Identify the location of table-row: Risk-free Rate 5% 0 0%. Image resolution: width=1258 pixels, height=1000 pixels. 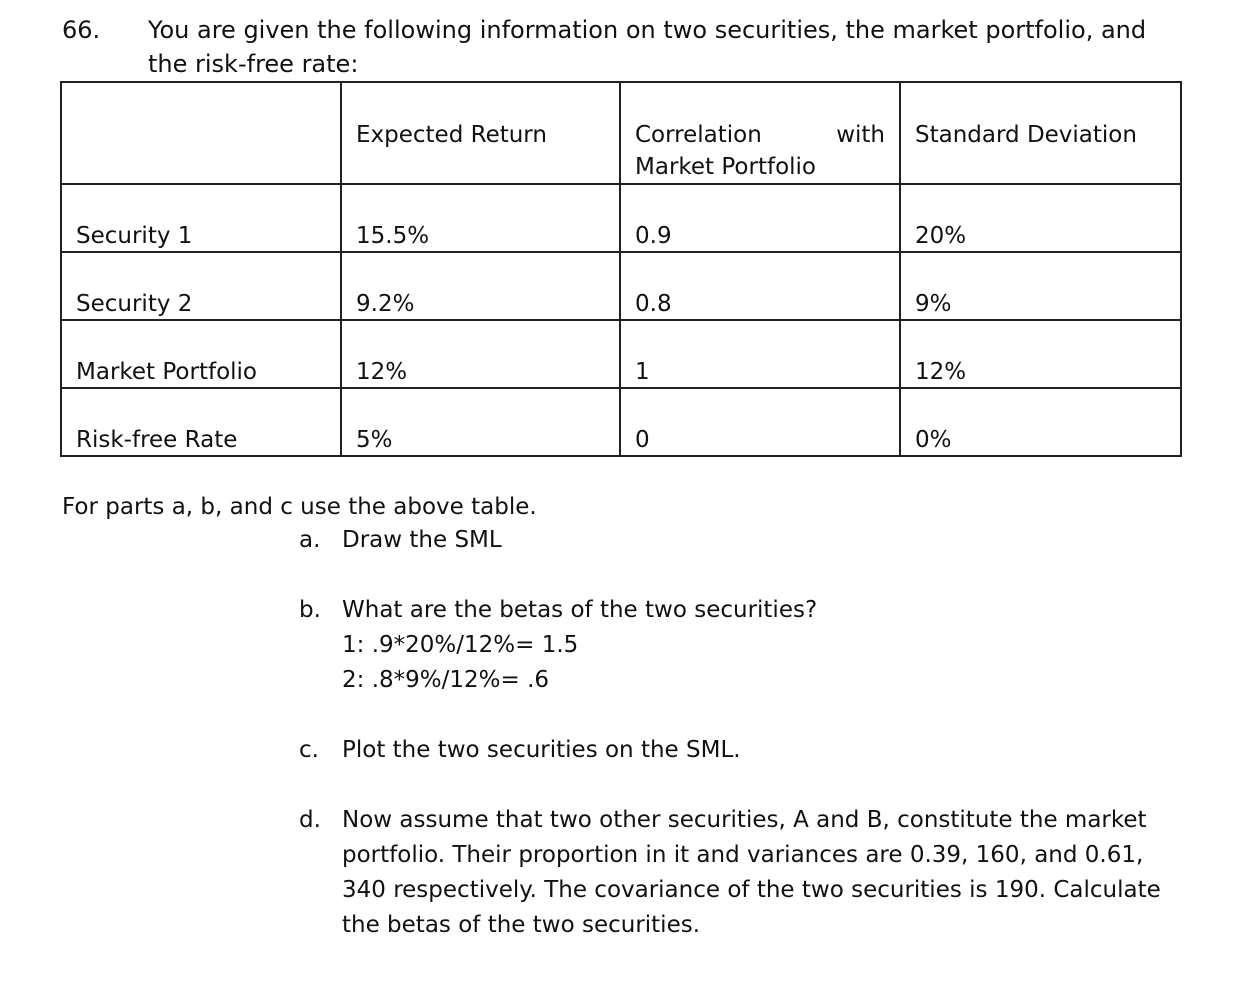
(621, 422).